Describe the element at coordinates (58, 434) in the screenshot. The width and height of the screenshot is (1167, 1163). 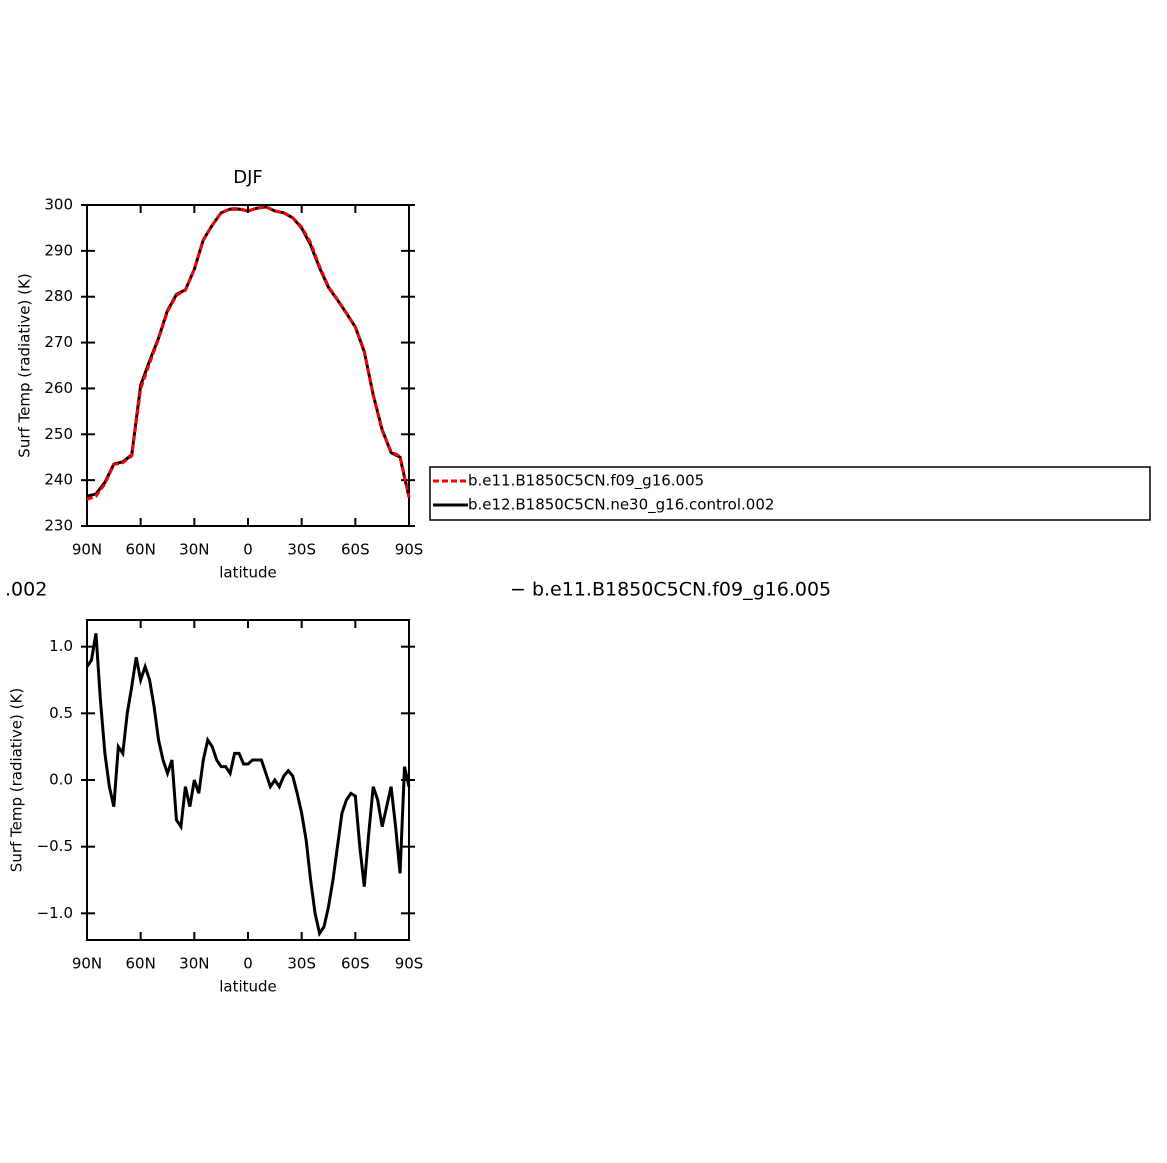
I see `y-tick-label: 250` at that location.